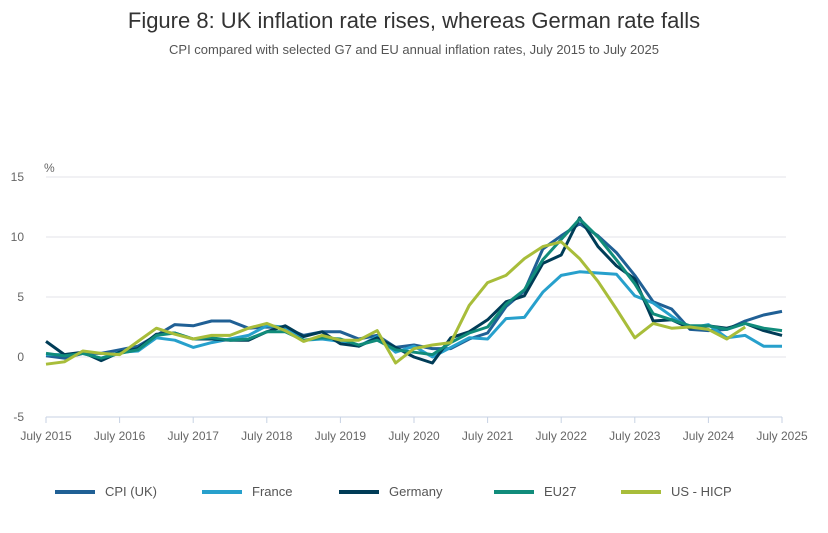  I want to click on legend-item: Germany, so click(390, 491).